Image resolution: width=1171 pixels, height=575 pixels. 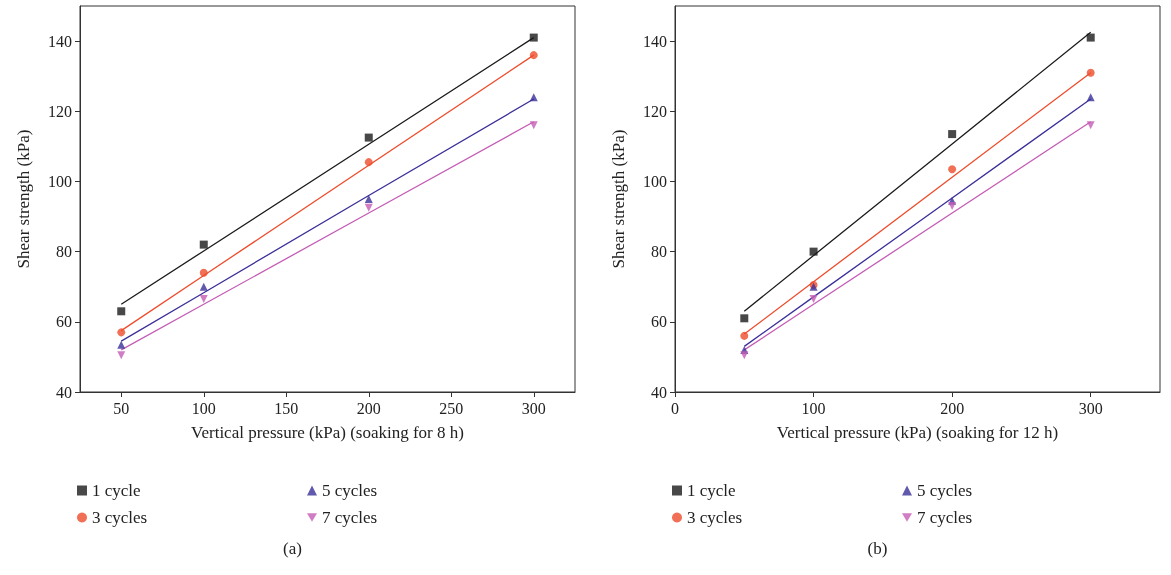 What do you see at coordinates (451, 408) in the screenshot?
I see `x-tick-label: 250` at bounding box center [451, 408].